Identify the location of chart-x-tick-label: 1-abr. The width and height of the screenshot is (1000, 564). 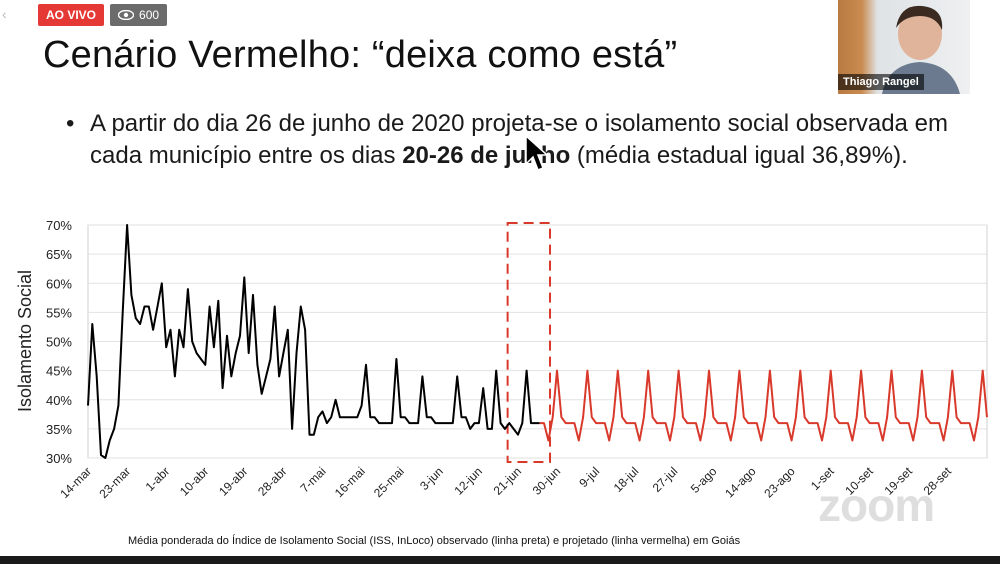
(158, 479).